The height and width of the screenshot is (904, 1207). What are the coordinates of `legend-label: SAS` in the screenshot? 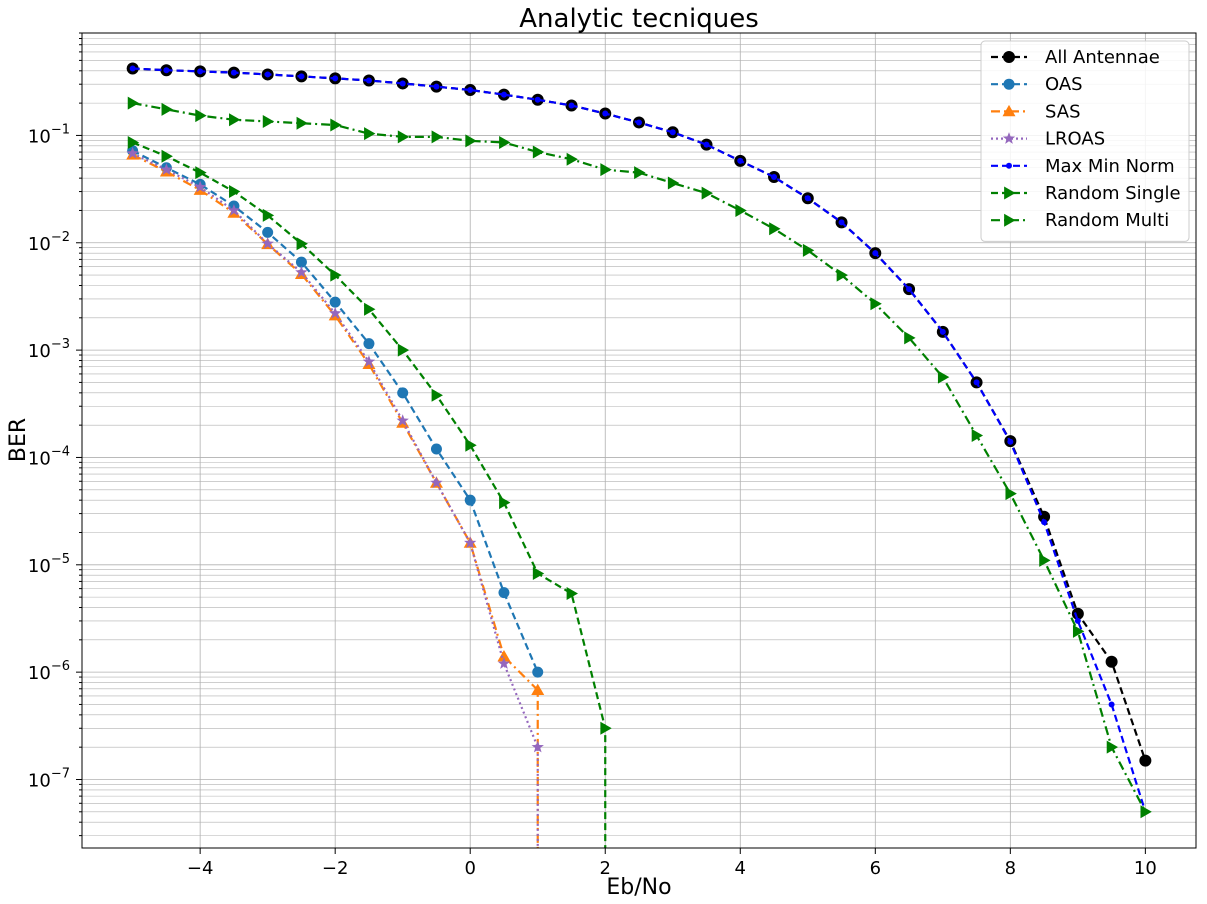 It's located at (1063, 111).